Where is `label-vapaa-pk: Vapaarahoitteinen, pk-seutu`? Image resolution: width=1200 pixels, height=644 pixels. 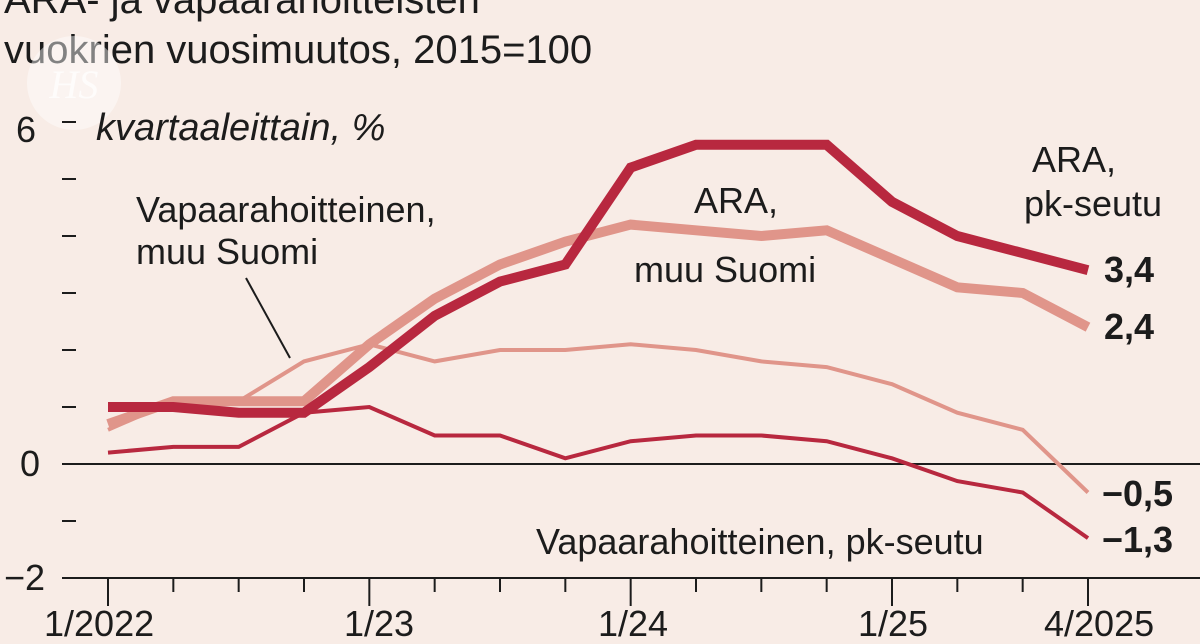
label-vapaa-pk: Vapaarahoitteinen, pk-seutu is located at coordinates (760, 541).